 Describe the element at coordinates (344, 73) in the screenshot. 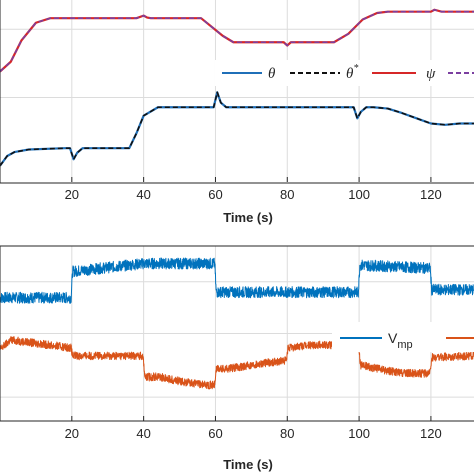

I see `top-legend: θ θ* ψ` at that location.